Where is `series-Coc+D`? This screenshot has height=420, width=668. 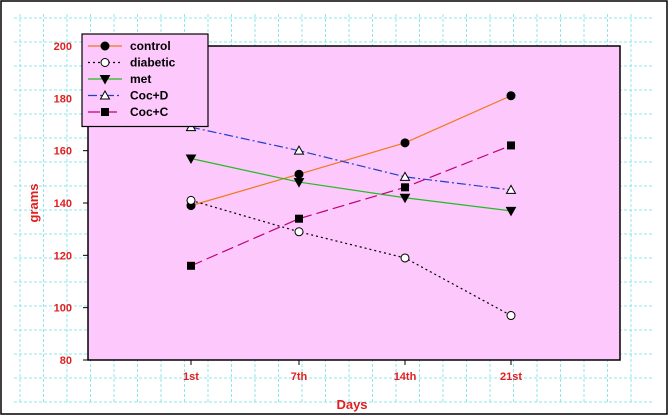
series-Coc+D is located at coordinates (351, 157).